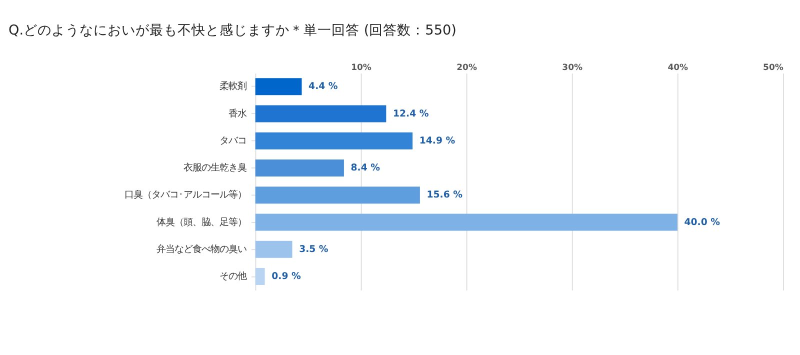  Describe the element at coordinates (365, 168) in the screenshot. I see `data-label: 8.4 %` at that location.